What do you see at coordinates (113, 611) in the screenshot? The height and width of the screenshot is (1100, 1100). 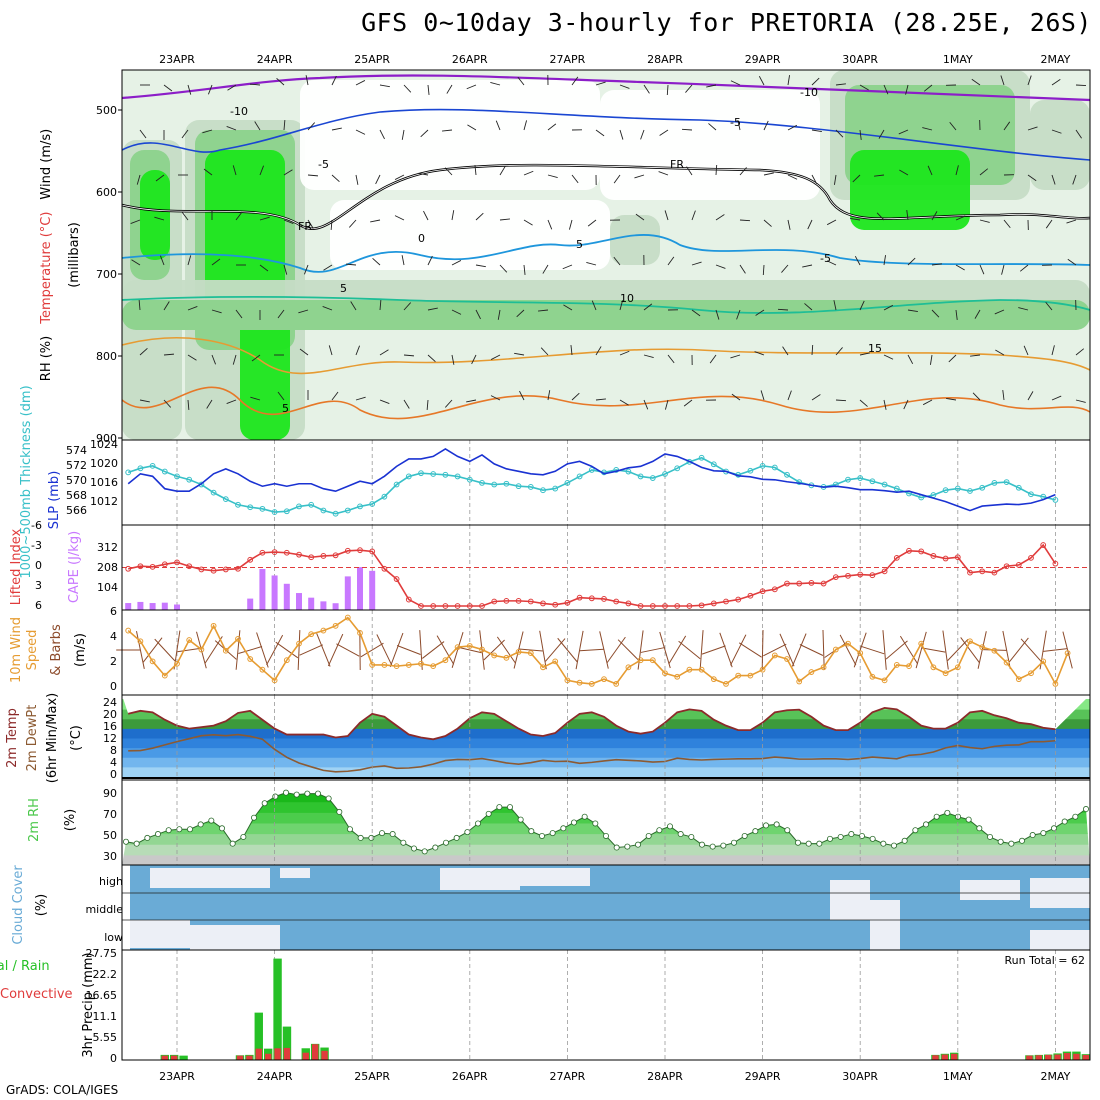 I see `wind-tick: 6` at bounding box center [113, 611].